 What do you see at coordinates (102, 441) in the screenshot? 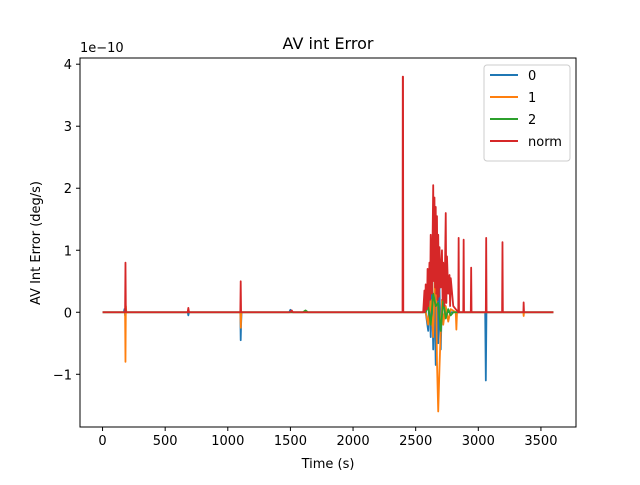
I see `x-tick-label: 0` at bounding box center [102, 441].